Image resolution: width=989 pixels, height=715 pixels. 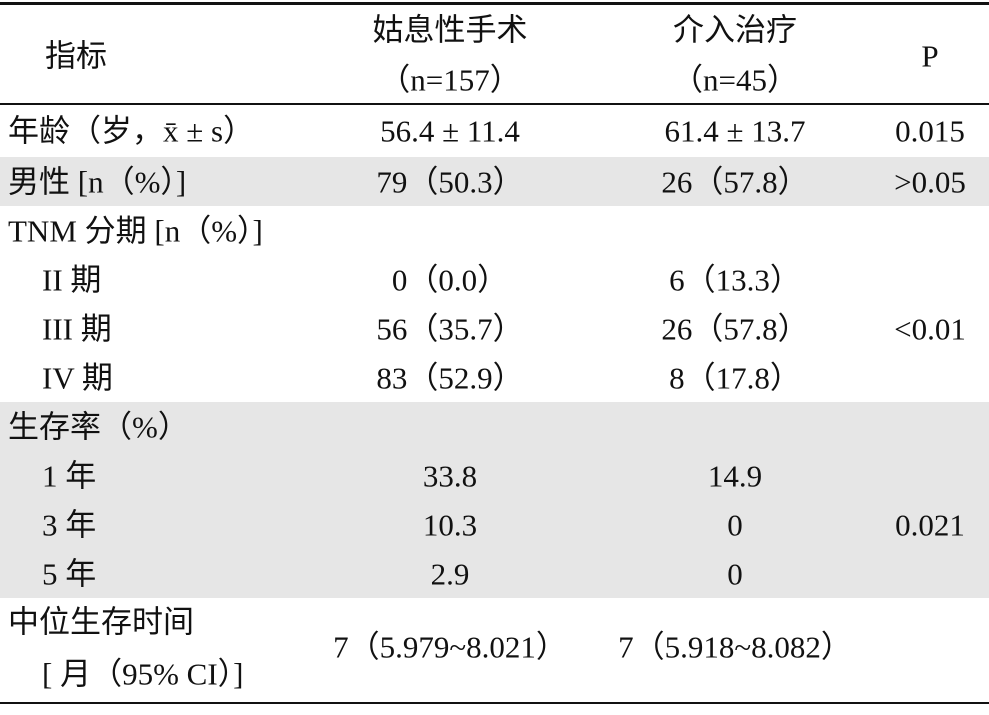 What do you see at coordinates (735, 647) in the screenshot?
I see `data-cell: 7（5.918~8.082）` at bounding box center [735, 647].